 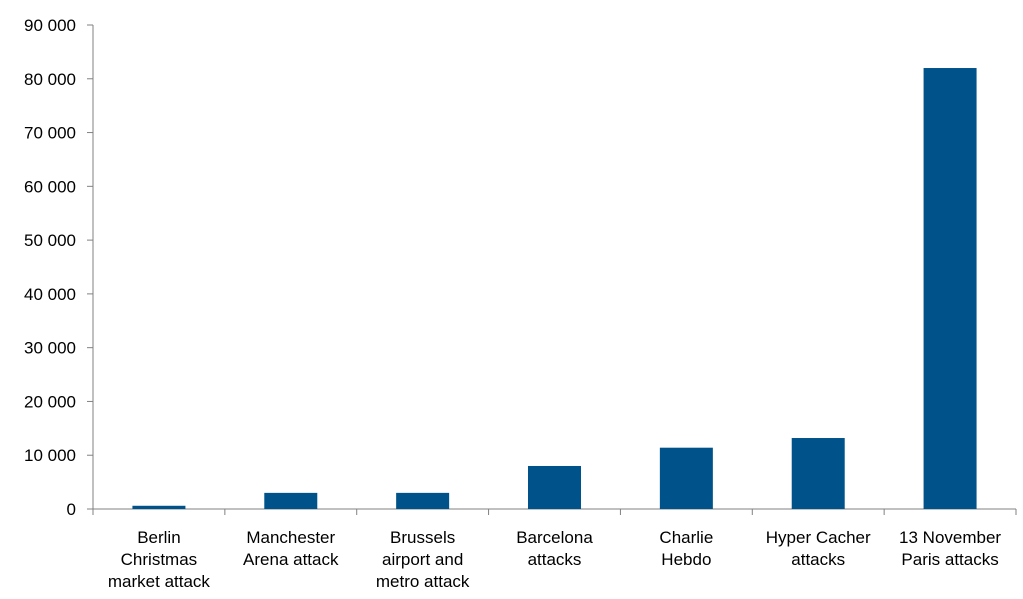 I want to click on x-tick-label-line: market attack, so click(x=159, y=581).